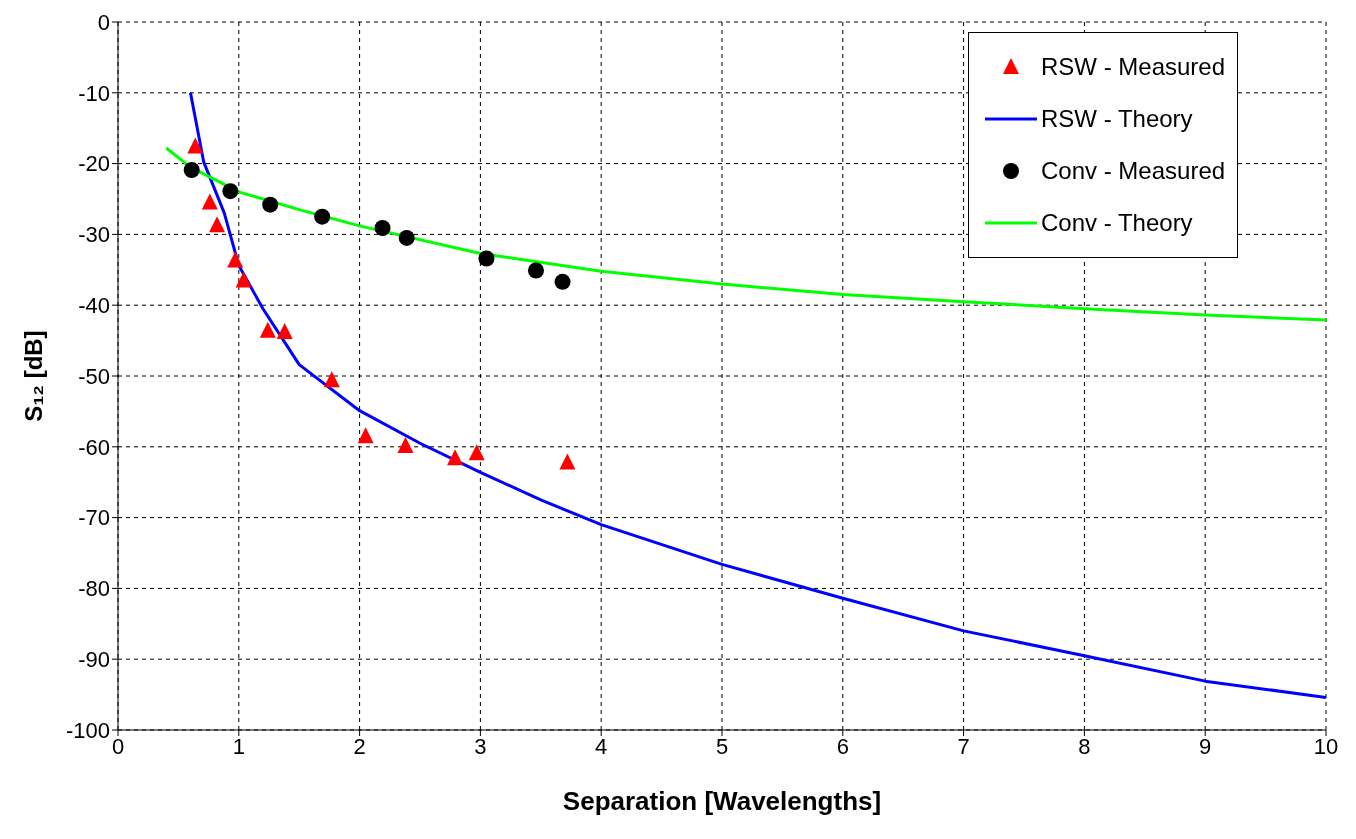  Describe the element at coordinates (94, 447) in the screenshot. I see `y-tick-label: -60` at that location.